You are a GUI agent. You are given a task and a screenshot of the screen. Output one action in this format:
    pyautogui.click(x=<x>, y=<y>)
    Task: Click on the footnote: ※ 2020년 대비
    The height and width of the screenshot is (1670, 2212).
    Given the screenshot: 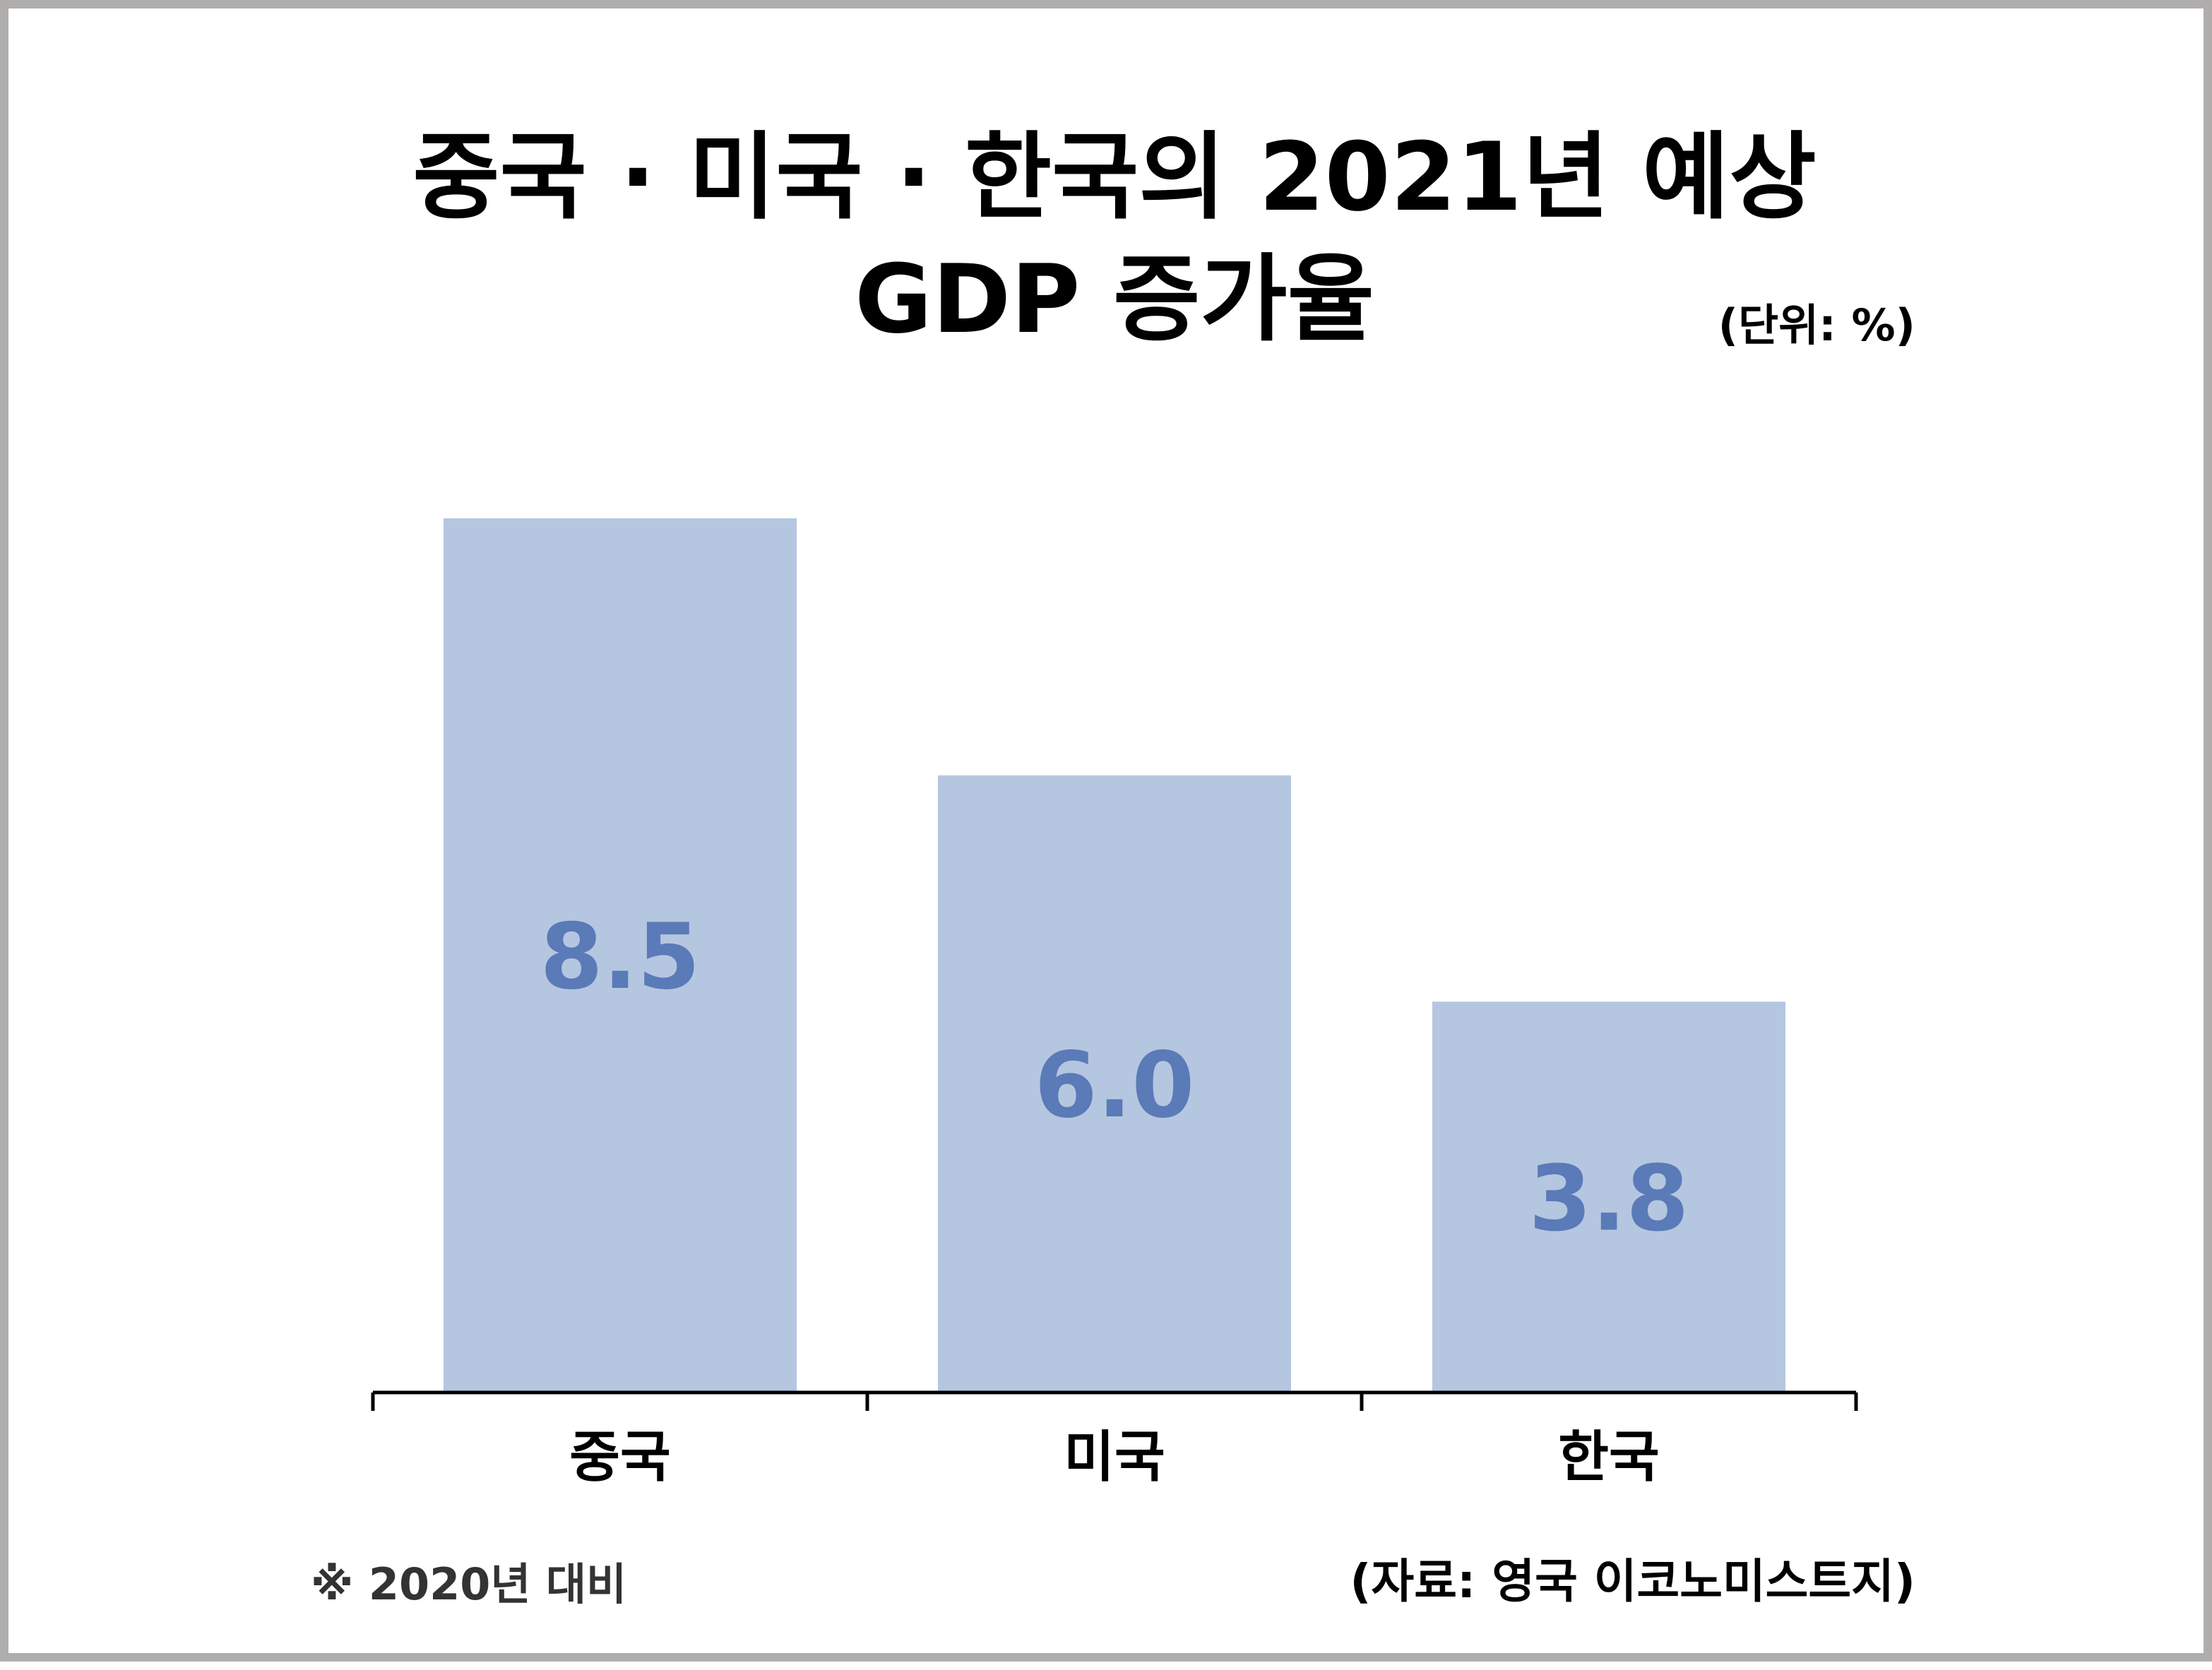 What is the action you would take?
    pyautogui.click(x=468, y=1584)
    